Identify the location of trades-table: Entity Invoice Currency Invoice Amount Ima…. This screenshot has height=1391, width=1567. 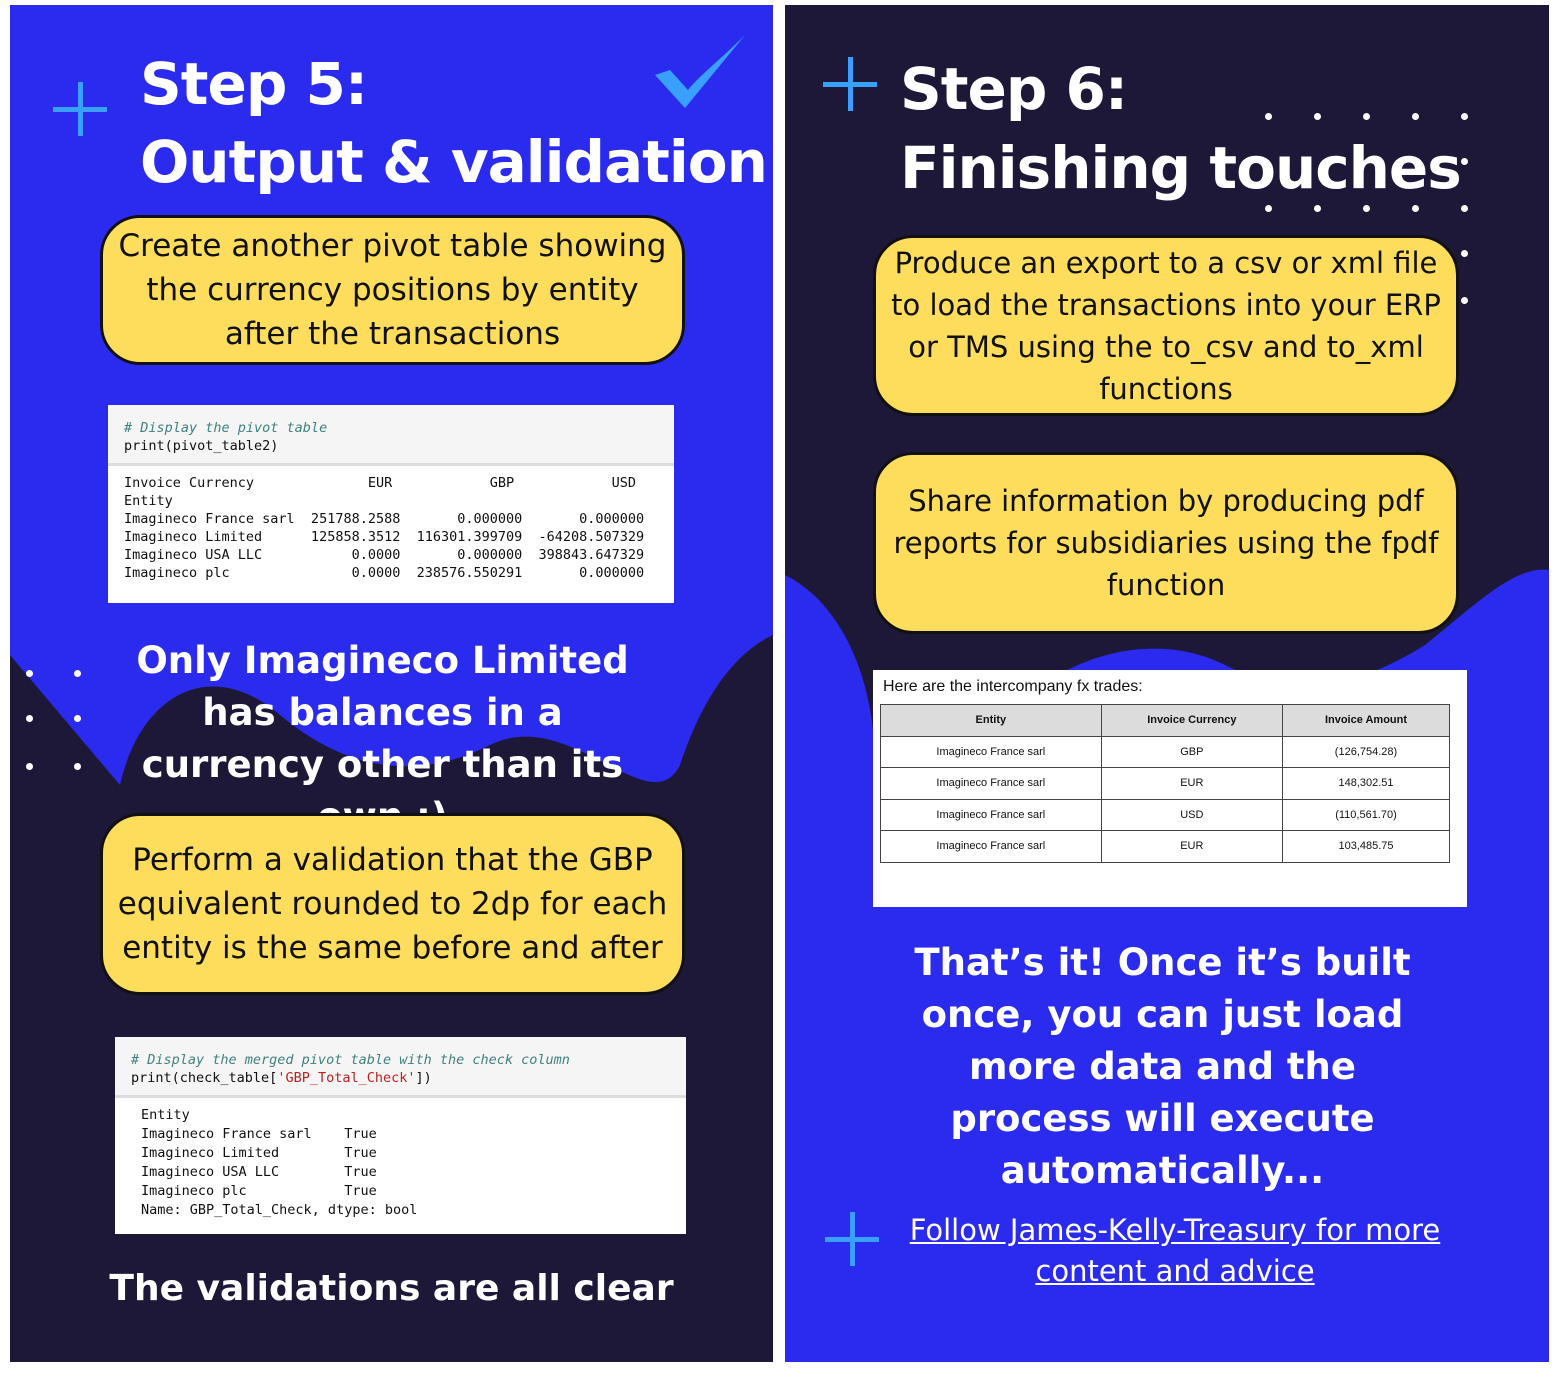
(1165, 783).